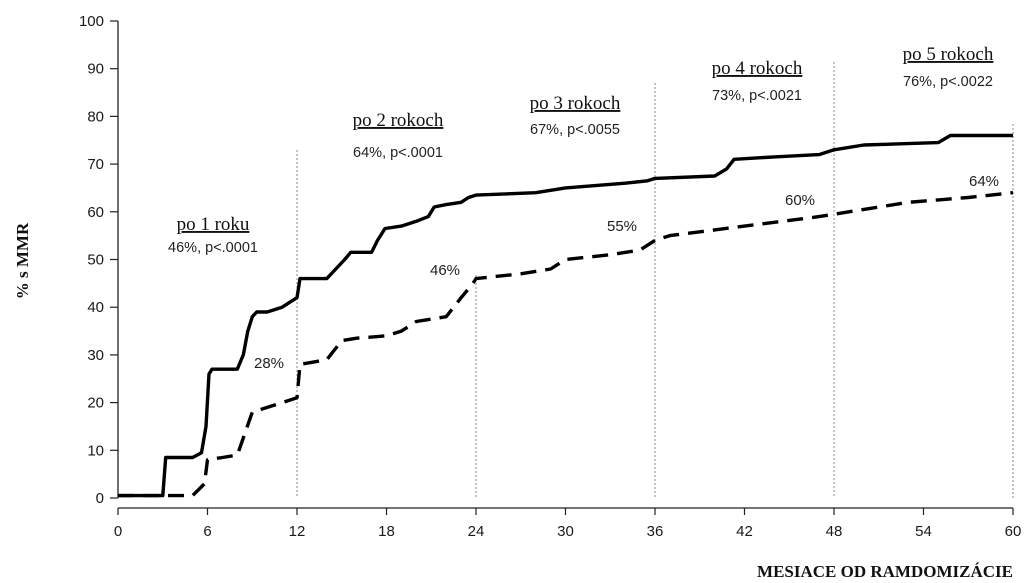 Image resolution: width=1031 pixels, height=583 pixels. Describe the element at coordinates (398, 120) in the screenshot. I see `annotation-heading: po 2 rokoch` at that location.